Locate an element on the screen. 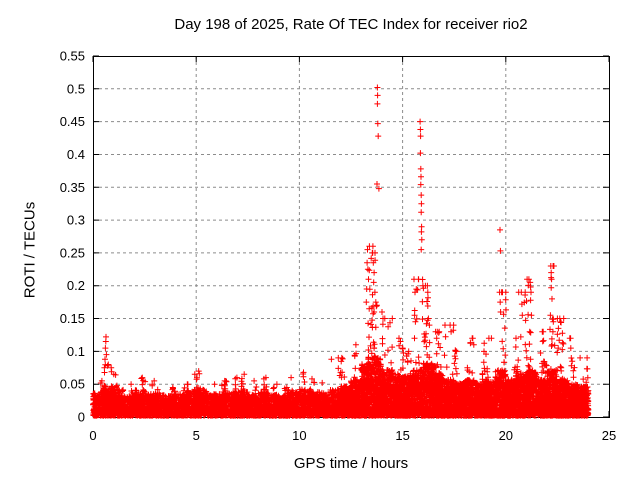 This screenshot has width=640, height=480. x-tick-label: 25 is located at coordinates (609, 435).